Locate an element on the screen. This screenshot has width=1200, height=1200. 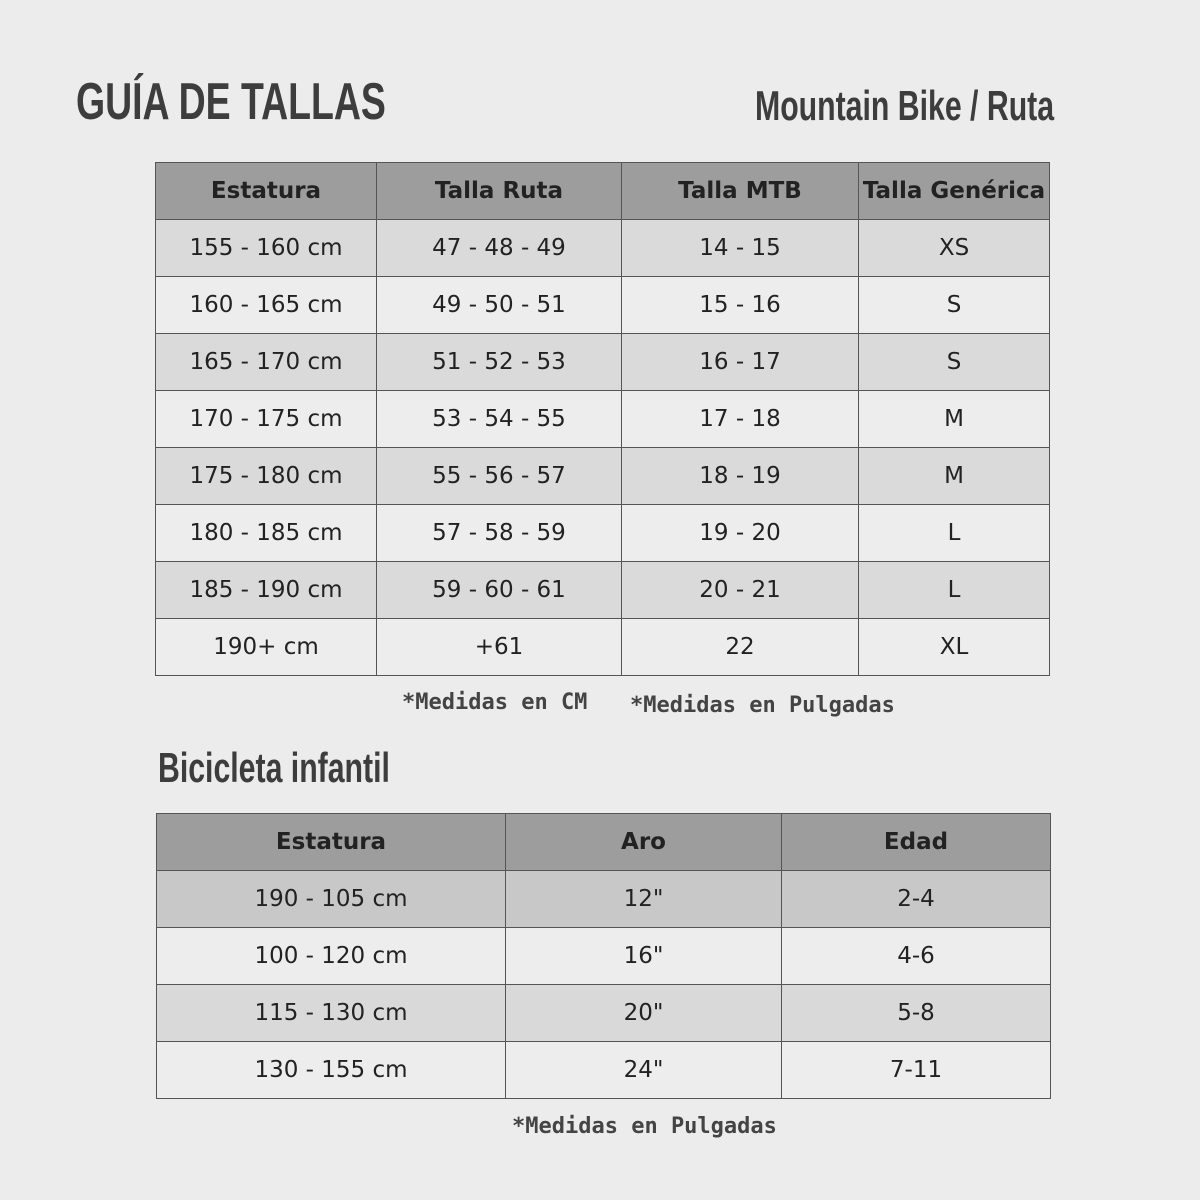
table-cell: 14 - 15 is located at coordinates (740, 248).